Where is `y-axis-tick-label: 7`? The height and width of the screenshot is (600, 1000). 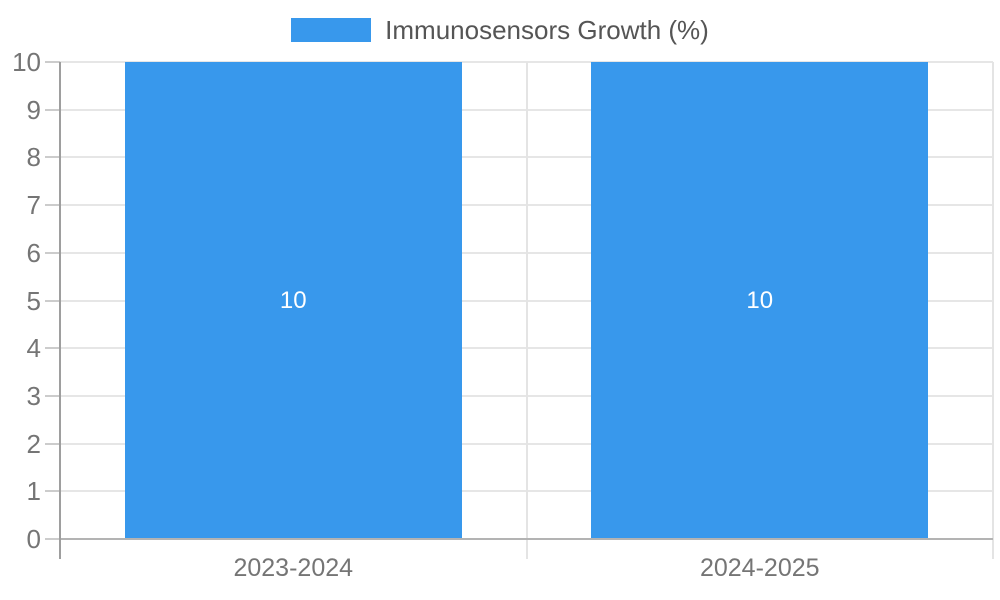 y-axis-tick-label: 7 is located at coordinates (33, 205).